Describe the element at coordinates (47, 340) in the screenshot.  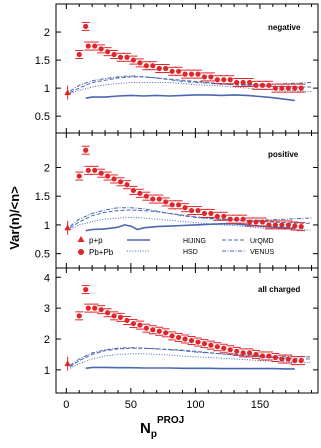
I see `y-tick-label: 2` at that location.